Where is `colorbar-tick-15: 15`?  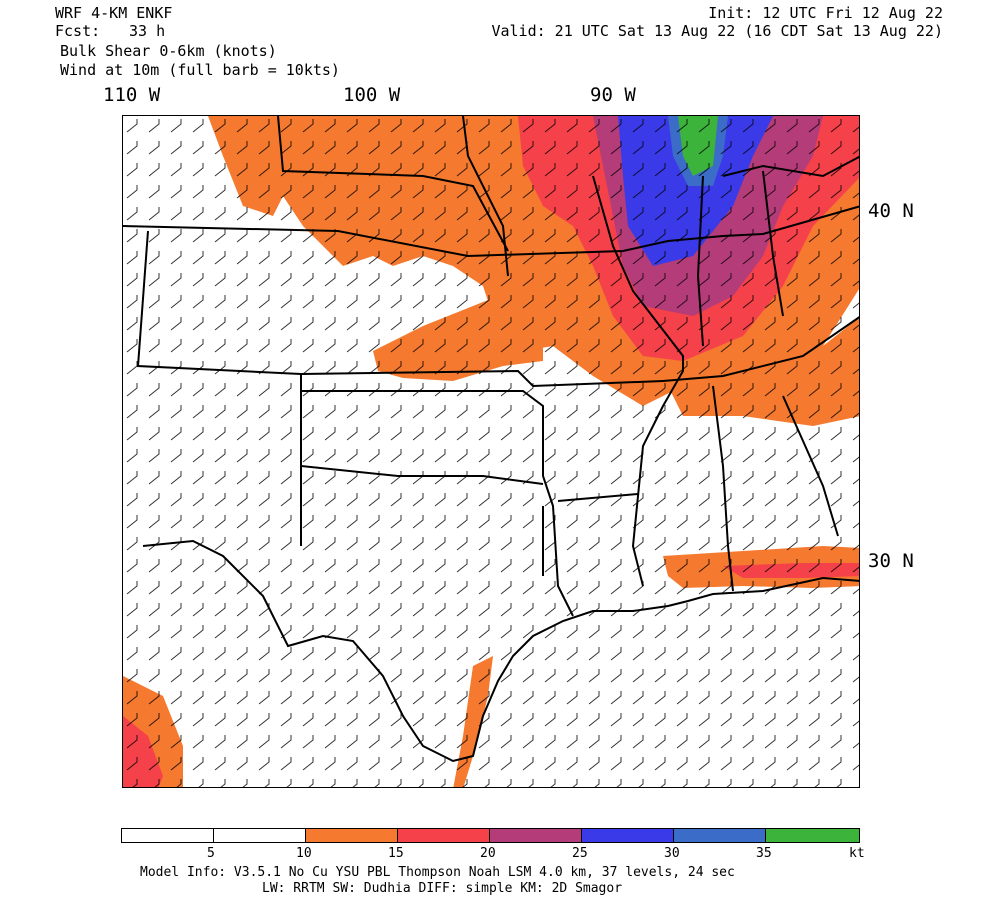
colorbar-tick-15: 15 is located at coordinates (396, 853).